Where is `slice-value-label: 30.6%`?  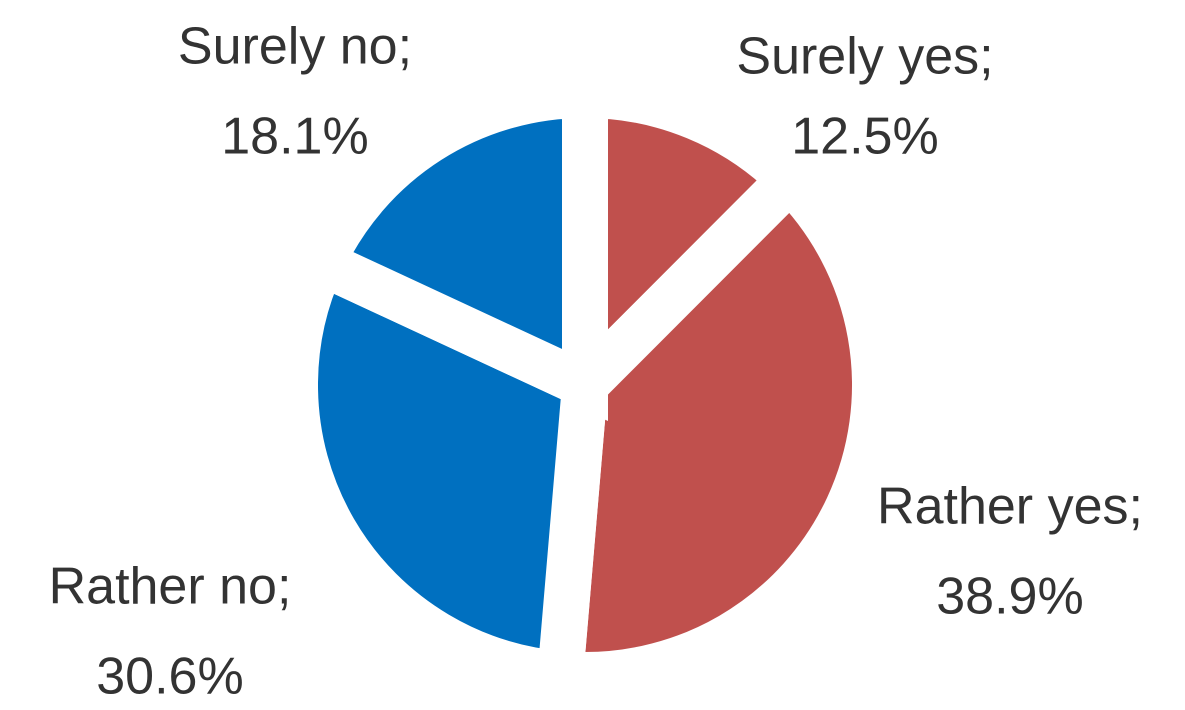
slice-value-label: 30.6% is located at coordinates (169, 677).